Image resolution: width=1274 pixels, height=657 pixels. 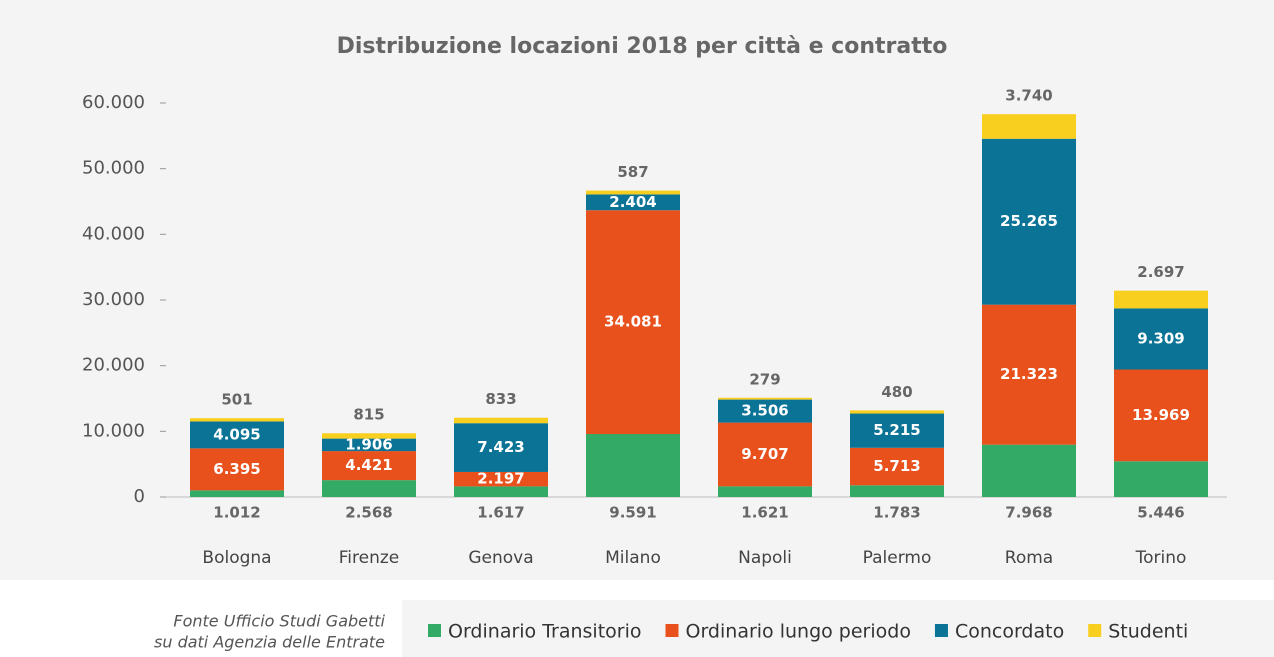 What do you see at coordinates (1009, 632) in the screenshot?
I see `legend-label: Concordato` at bounding box center [1009, 632].